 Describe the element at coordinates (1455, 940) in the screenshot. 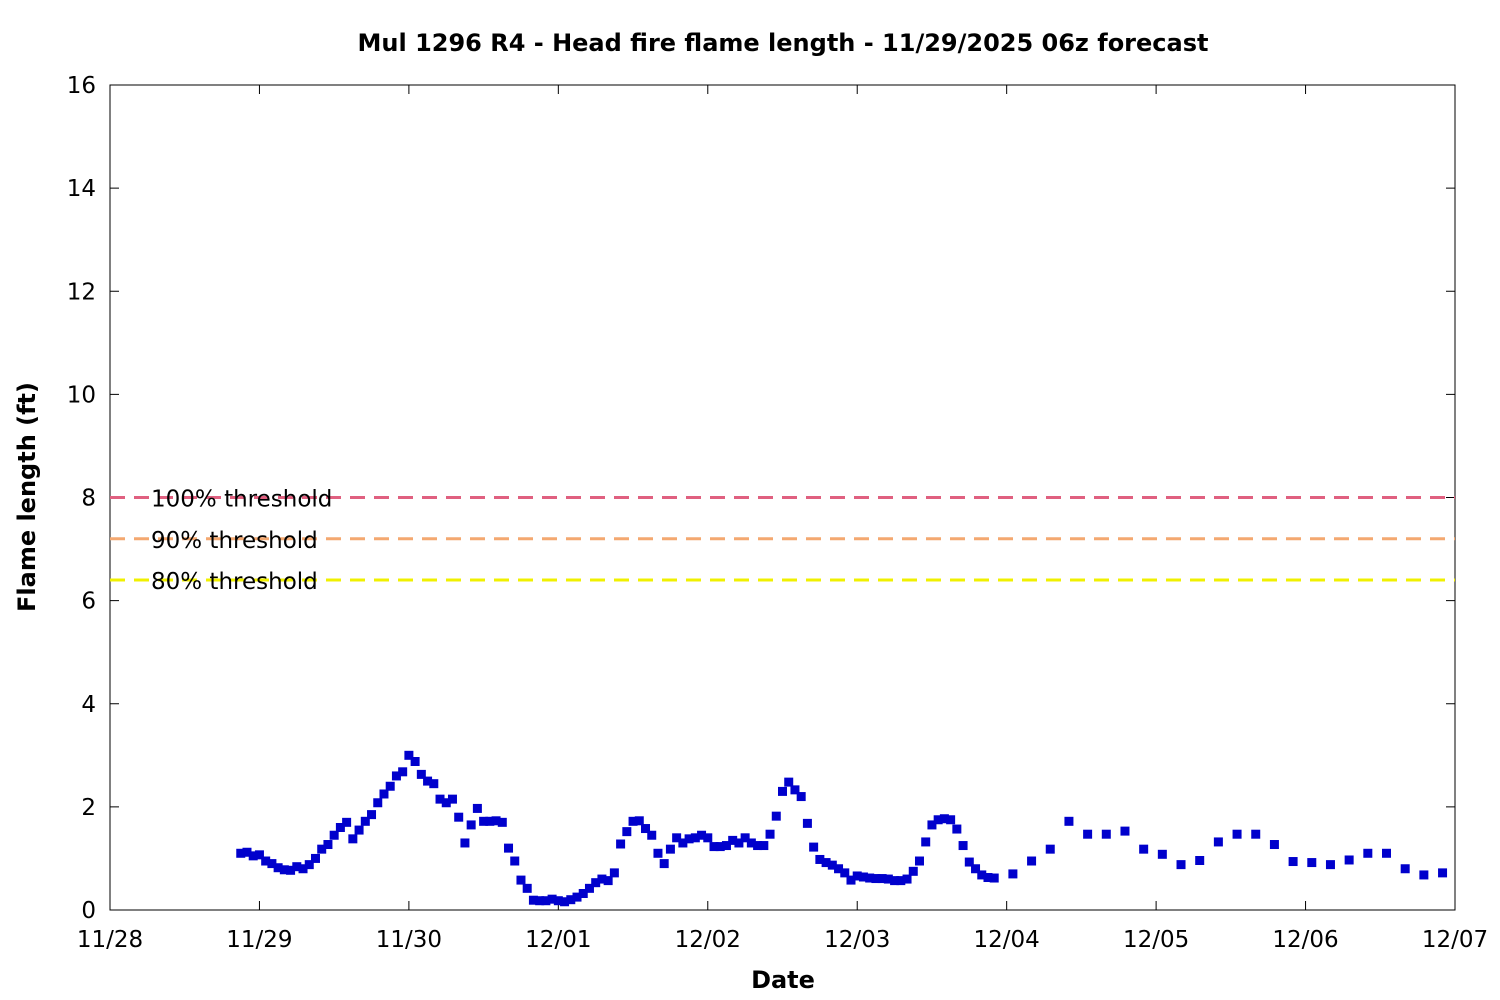

I see `x-tick-label: 12/07` at that location.